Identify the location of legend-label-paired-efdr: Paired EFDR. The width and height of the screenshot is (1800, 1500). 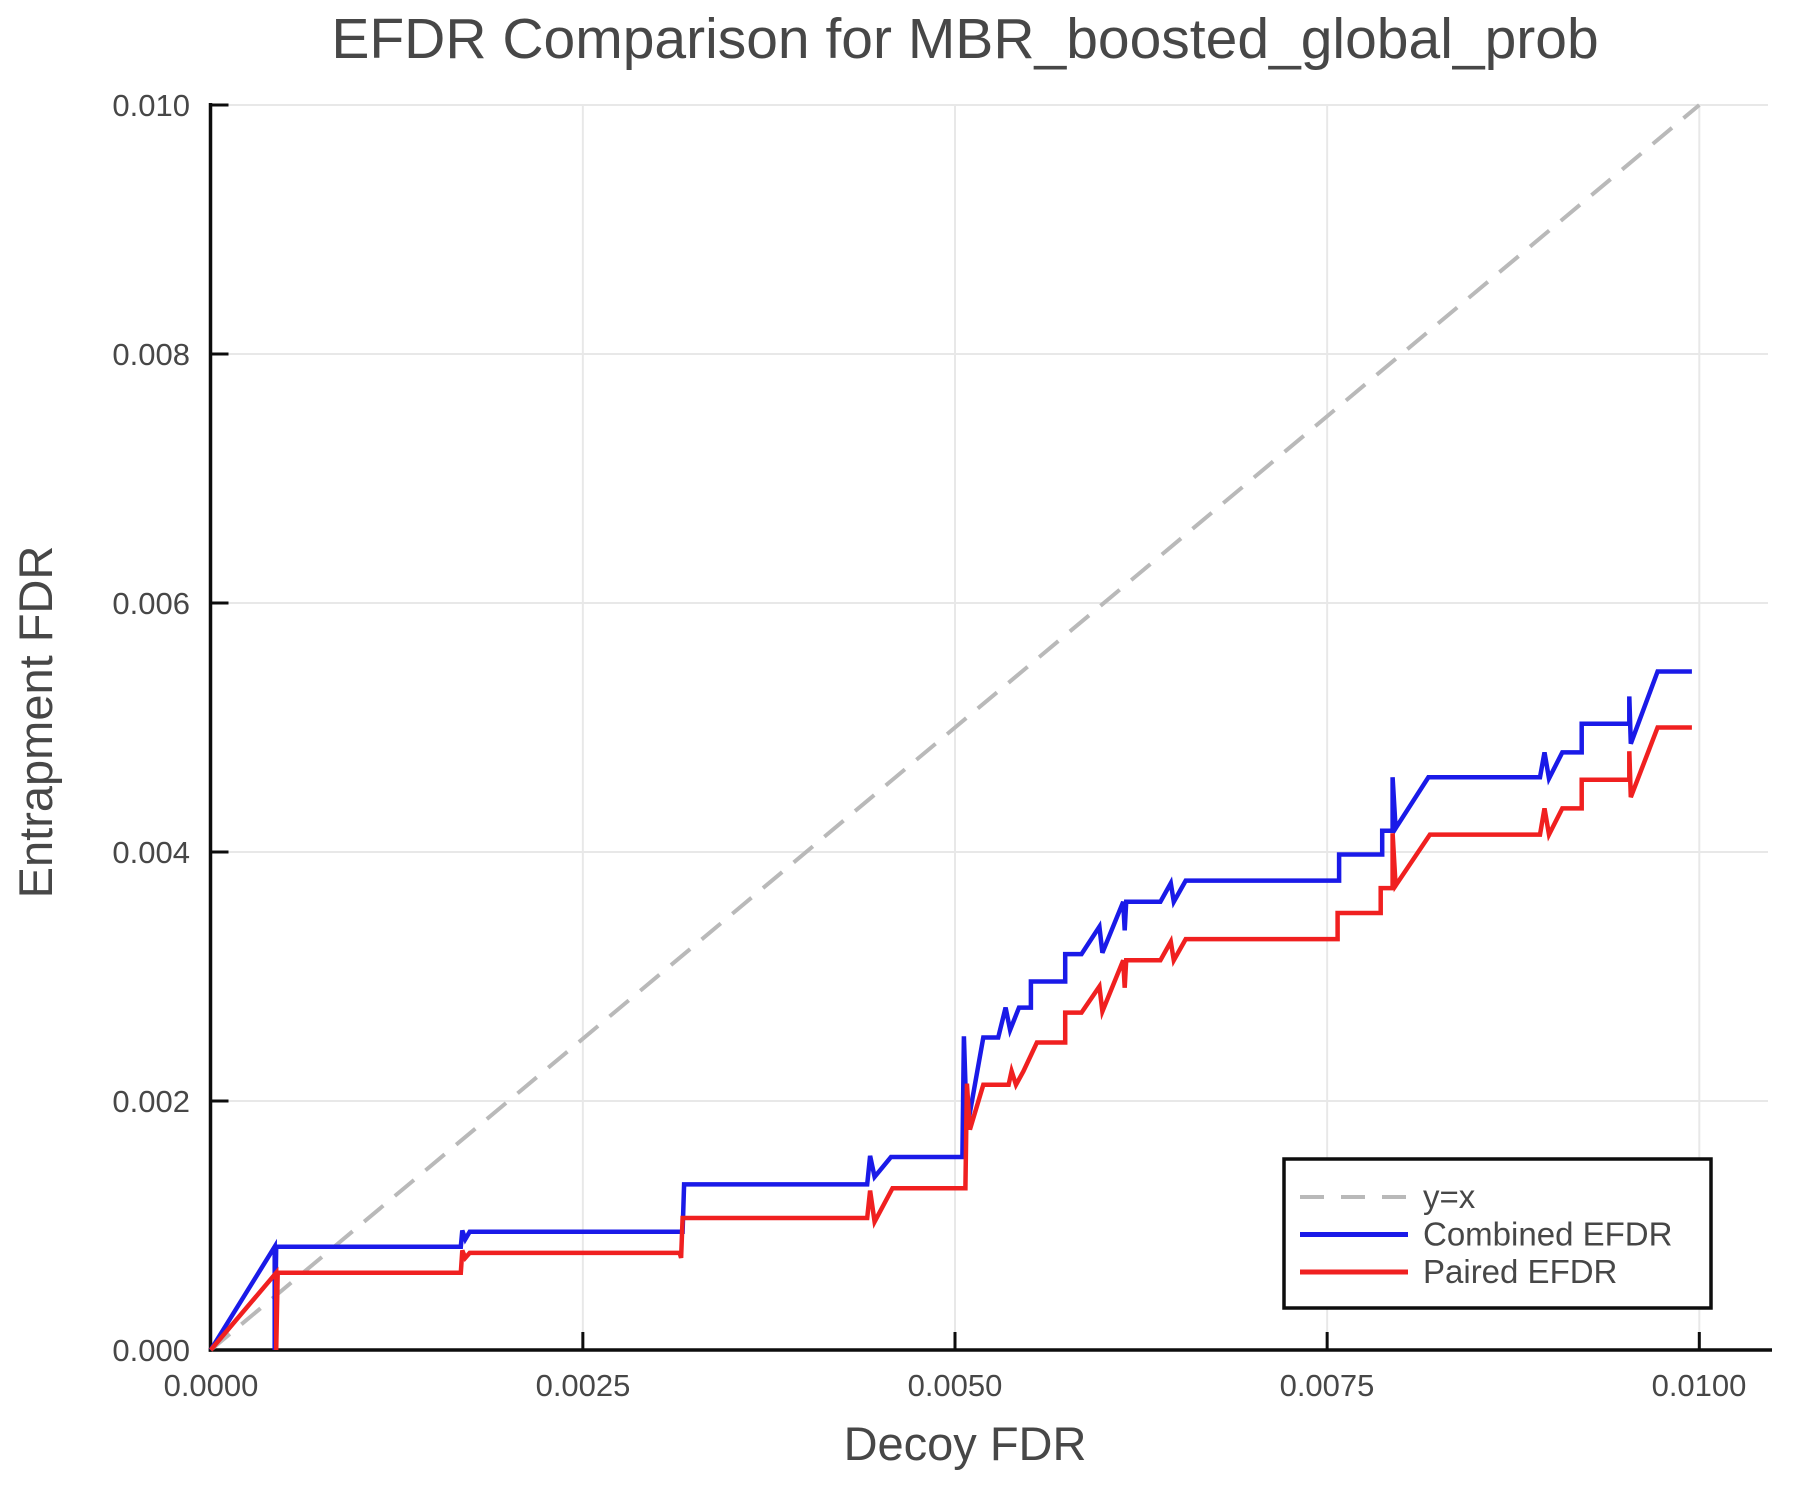
(1520, 1271).